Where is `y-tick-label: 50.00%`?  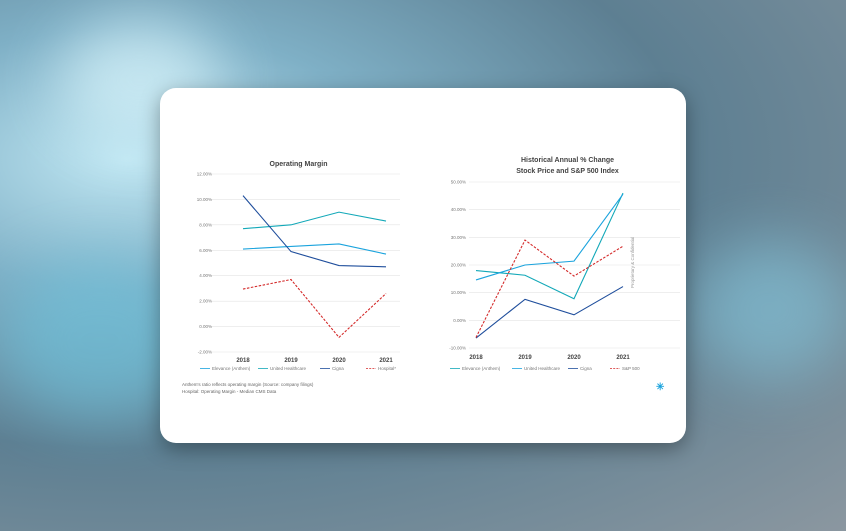
y-tick-label: 50.00% is located at coordinates (458, 182).